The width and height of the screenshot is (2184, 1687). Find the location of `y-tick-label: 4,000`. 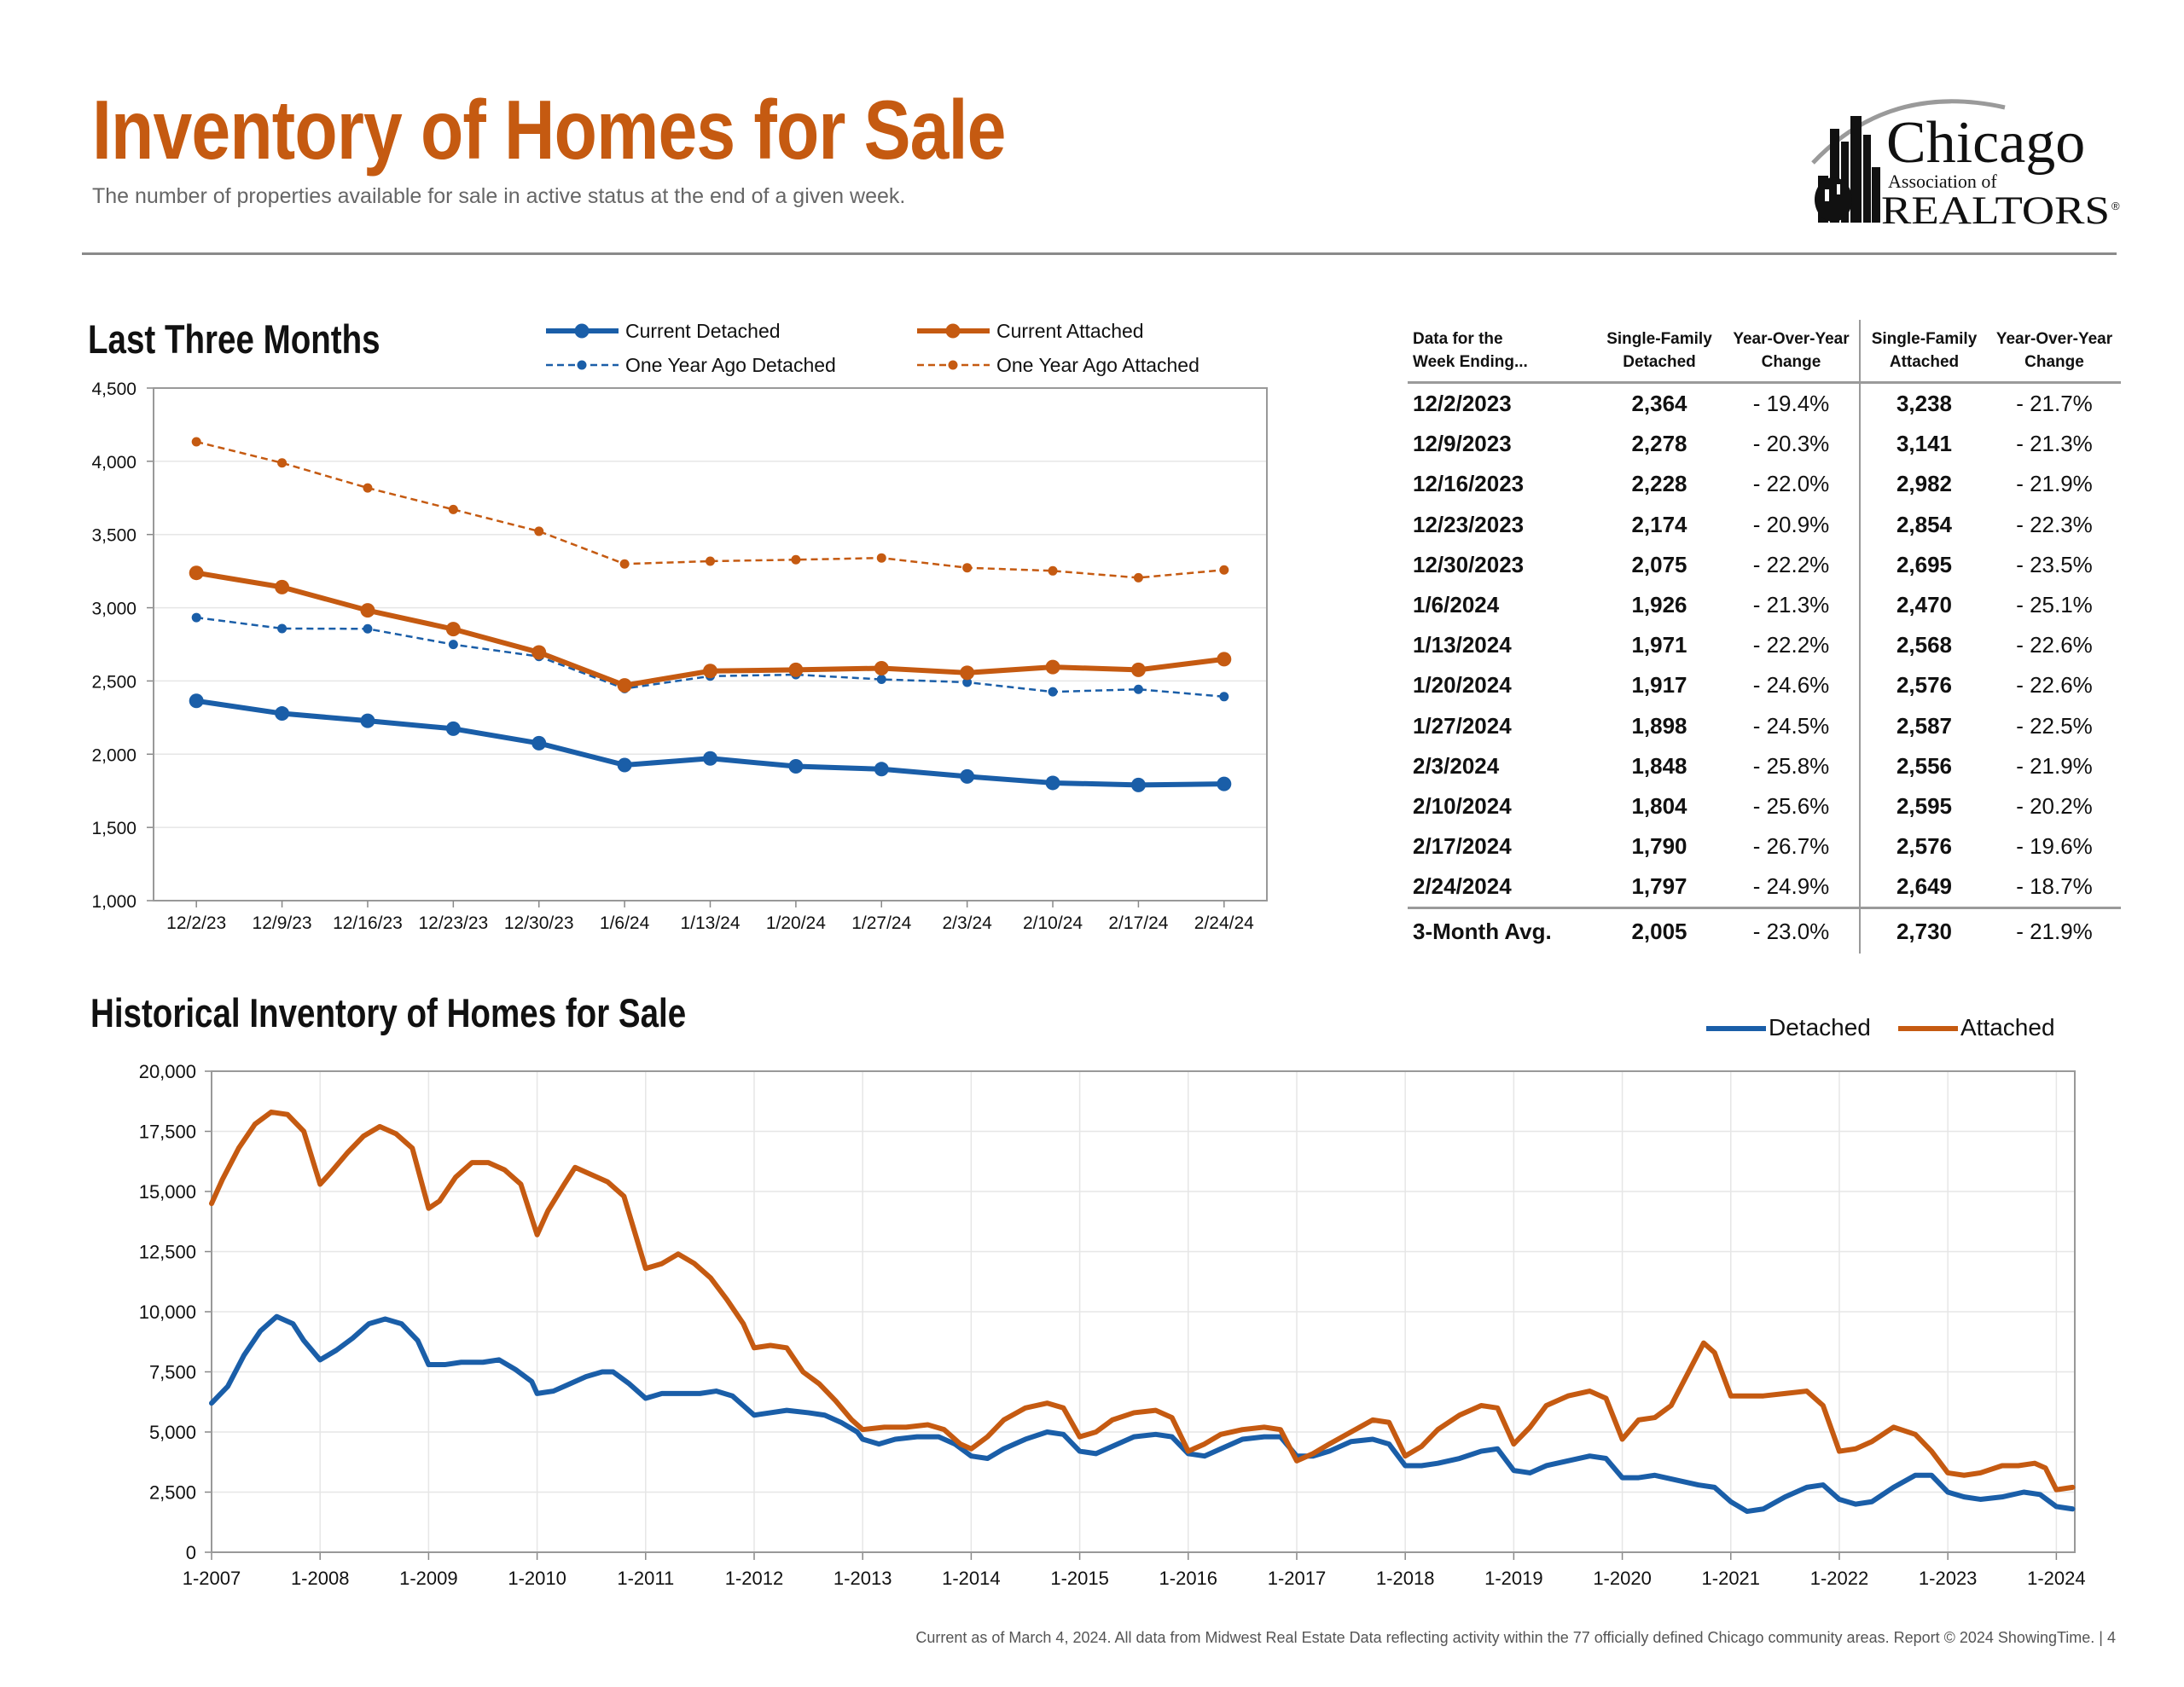

y-tick-label: 4,000 is located at coordinates (114, 462).